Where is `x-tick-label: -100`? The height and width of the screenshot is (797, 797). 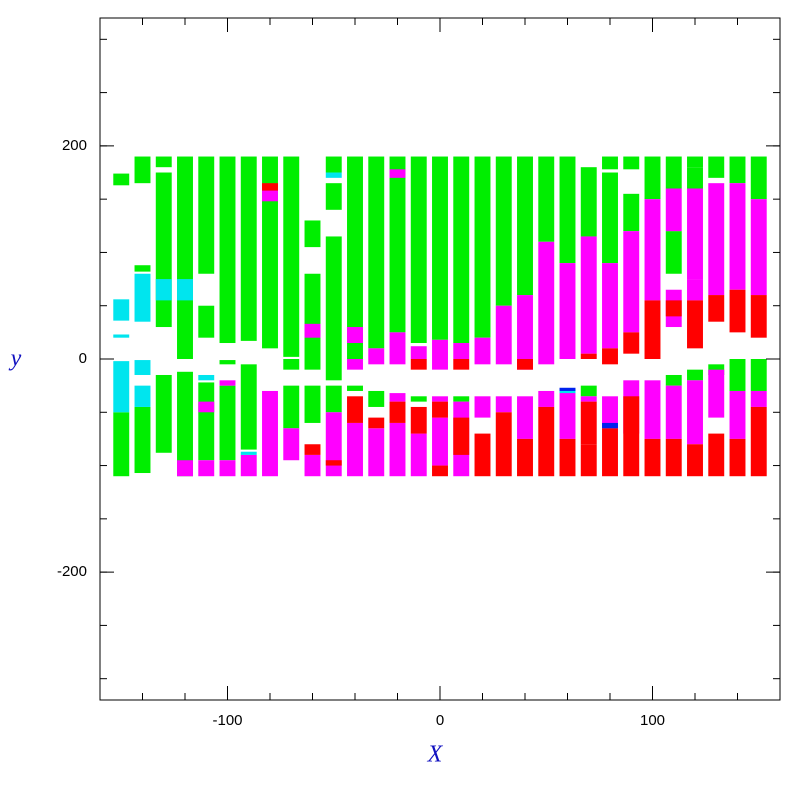
x-tick-label: -100 is located at coordinates (227, 720).